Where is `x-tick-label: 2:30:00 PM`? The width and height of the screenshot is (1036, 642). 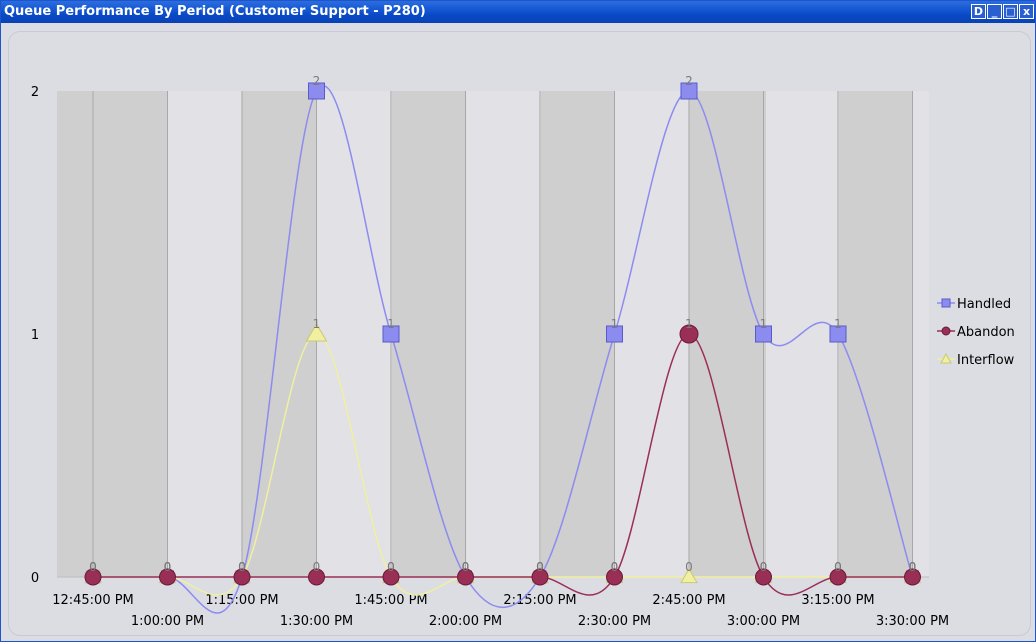
x-tick-label: 2:30:00 PM is located at coordinates (614, 621).